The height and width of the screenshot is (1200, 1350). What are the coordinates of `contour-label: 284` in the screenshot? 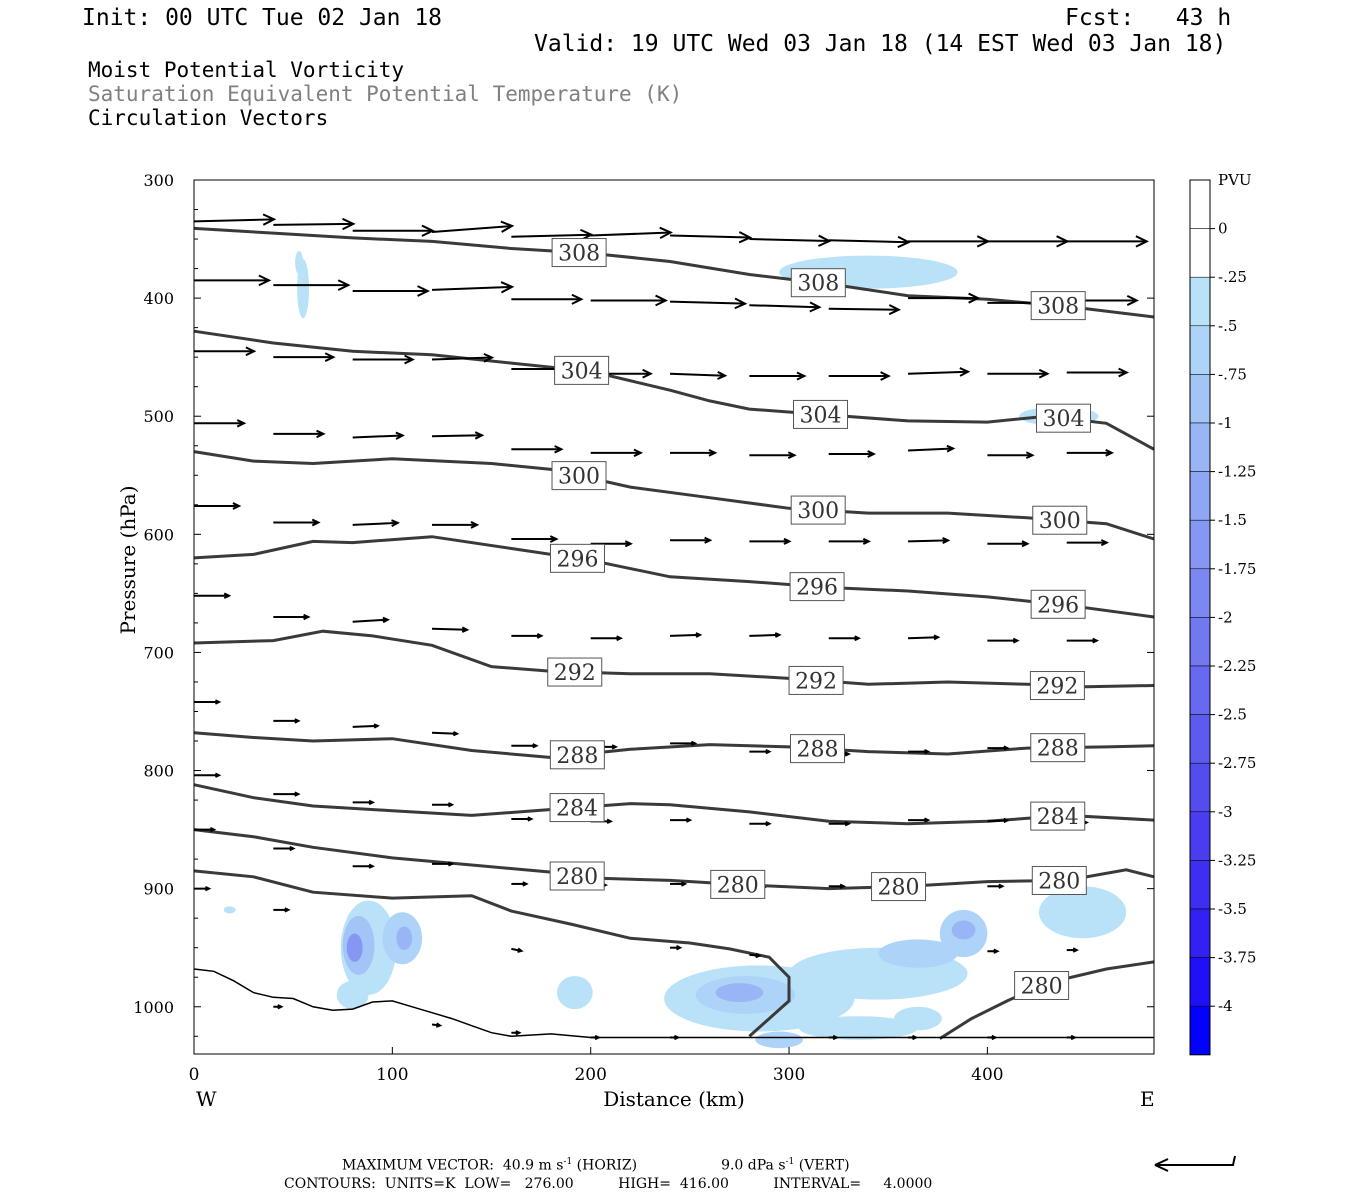 It's located at (1058, 817).